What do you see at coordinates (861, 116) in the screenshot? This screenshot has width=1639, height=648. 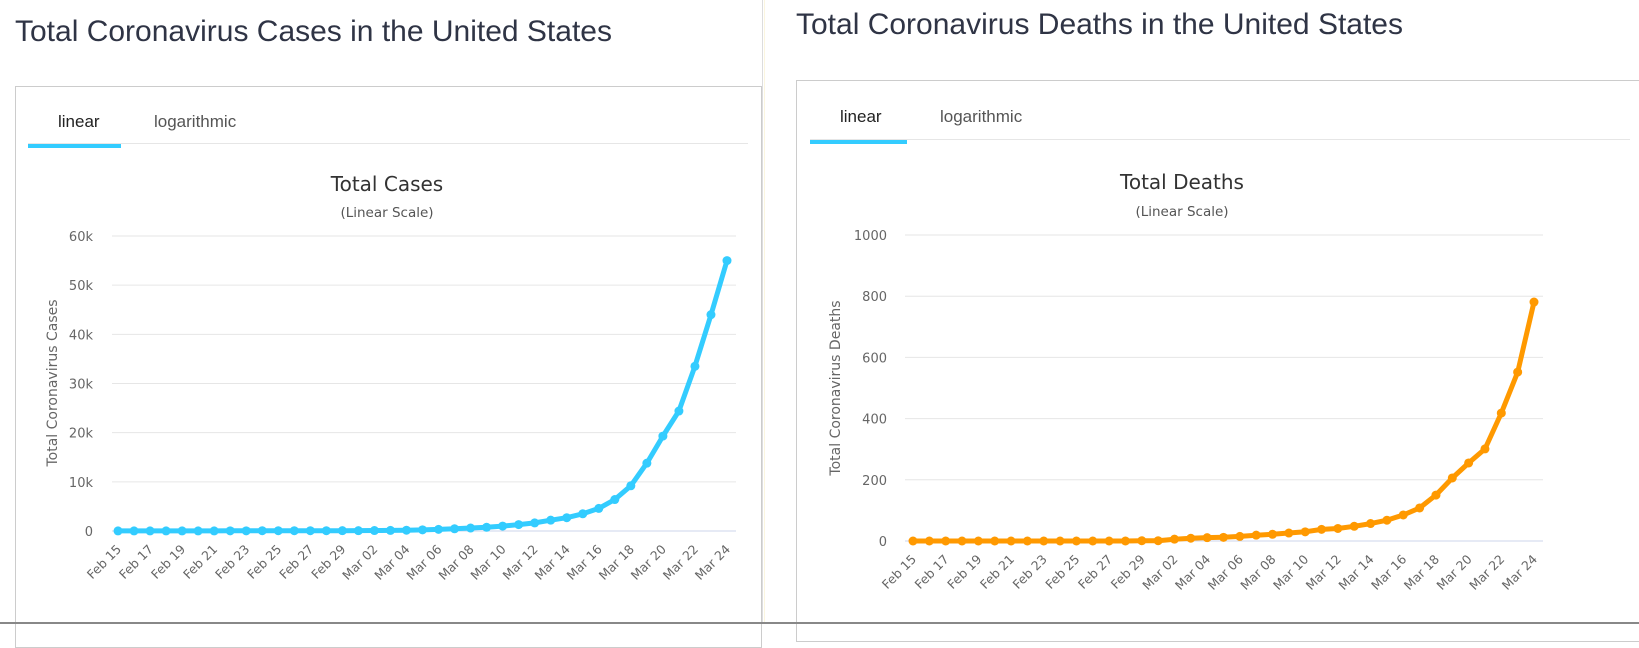 I see `deaths-tab-linear: linear` at bounding box center [861, 116].